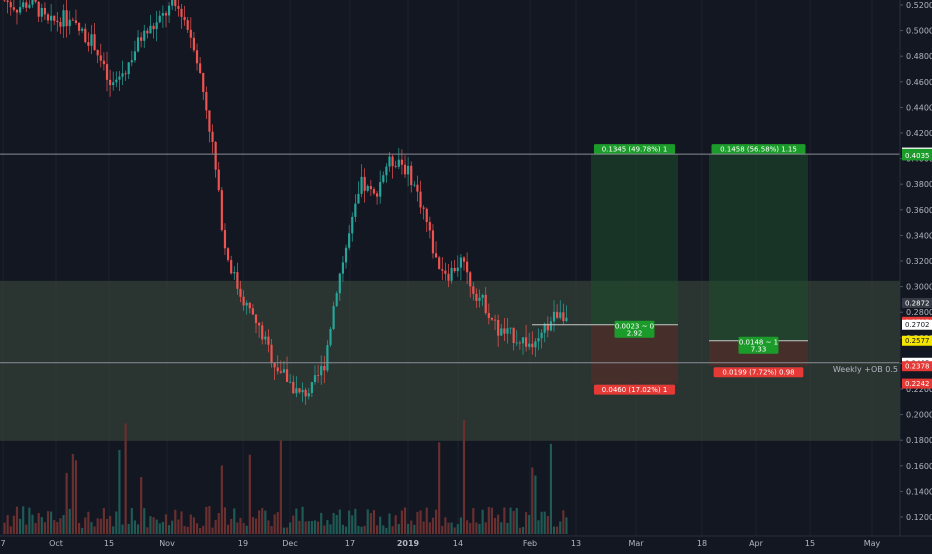 The height and width of the screenshot is (554, 932). What do you see at coordinates (466, 543) in the screenshot?
I see `time-axis-panel` at bounding box center [466, 543].